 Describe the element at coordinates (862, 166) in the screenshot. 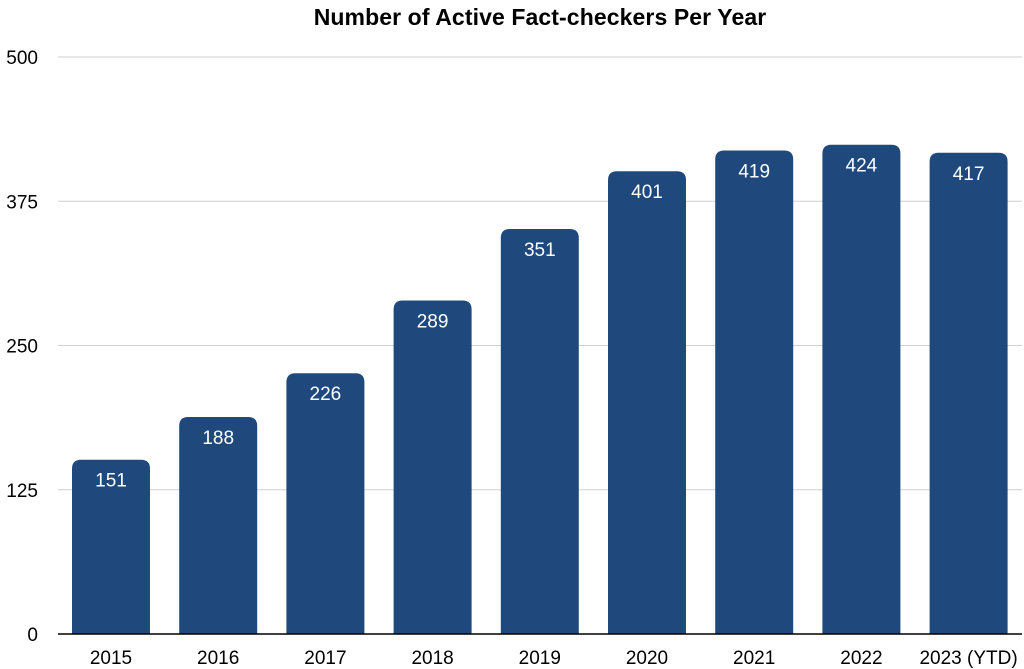

I see `bar-data-label: 424` at that location.